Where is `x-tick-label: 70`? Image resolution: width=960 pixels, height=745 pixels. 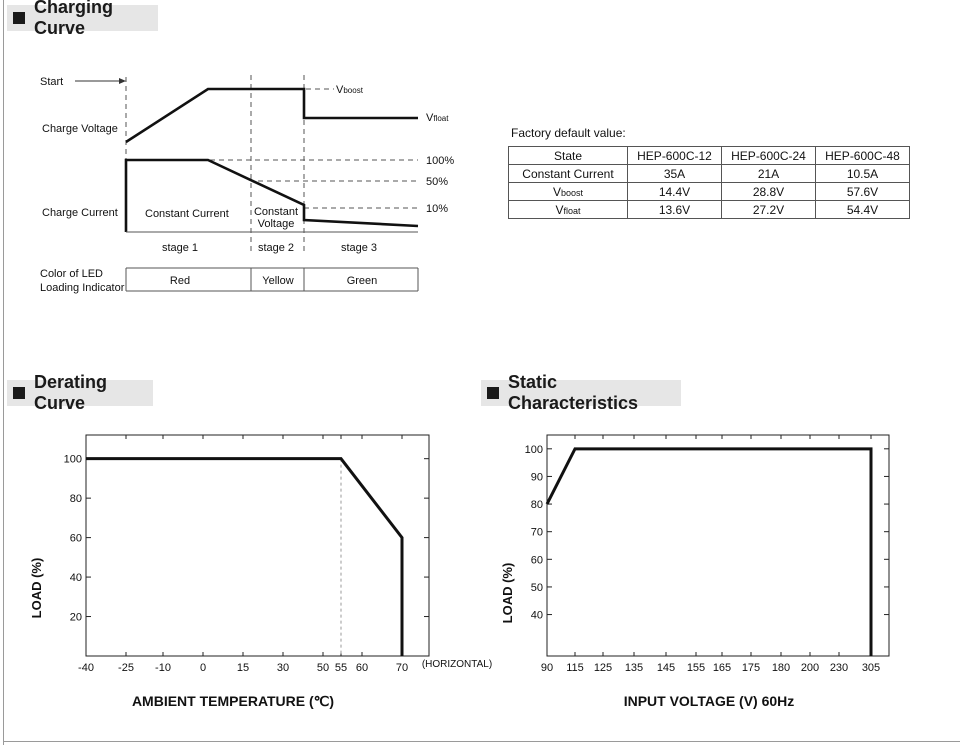
x-tick-label: 70 is located at coordinates (402, 668).